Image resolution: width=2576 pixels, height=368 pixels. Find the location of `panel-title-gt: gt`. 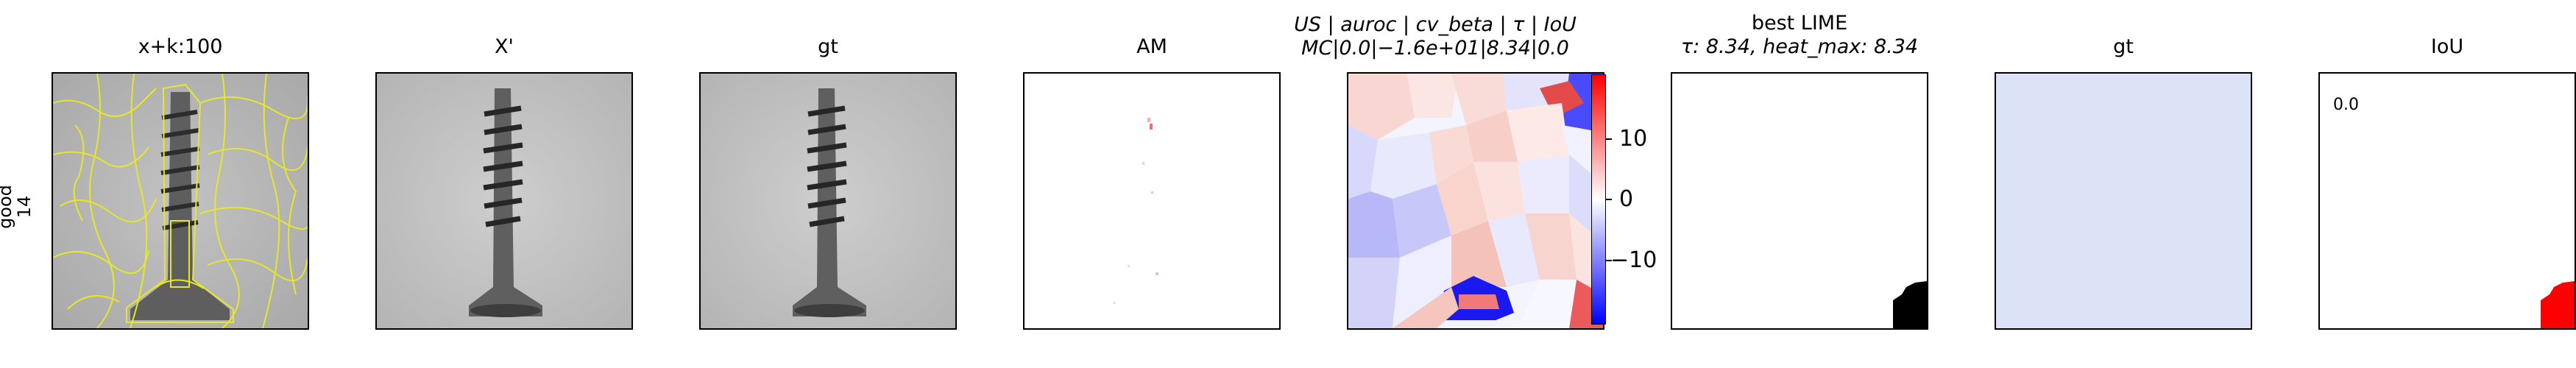

panel-title-gt: gt is located at coordinates (828, 46).